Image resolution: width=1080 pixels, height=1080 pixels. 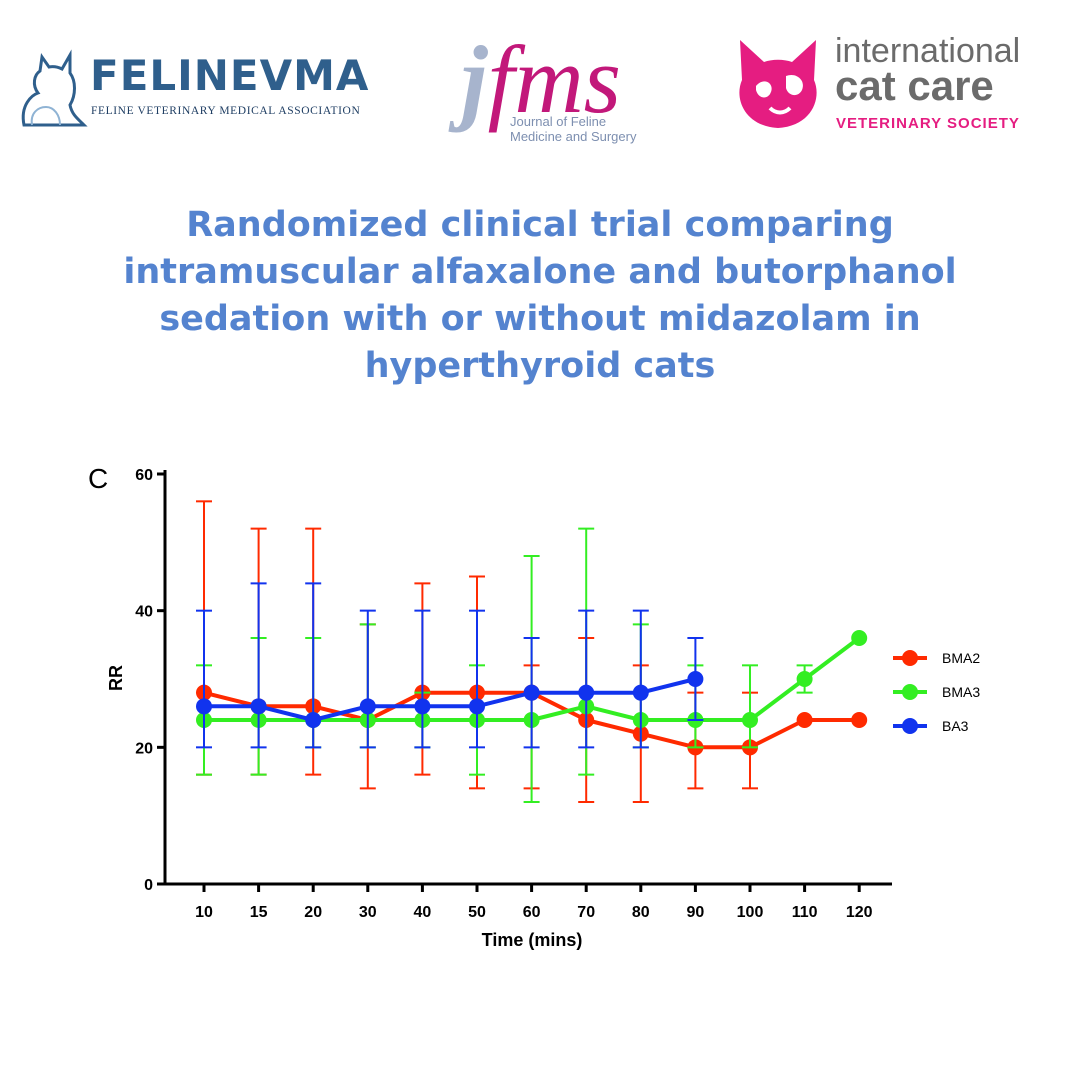 What do you see at coordinates (226, 111) in the screenshot?
I see `felinevma-subtitle: FELINE VETERINARY MEDICAL ASSOCIATION` at bounding box center [226, 111].